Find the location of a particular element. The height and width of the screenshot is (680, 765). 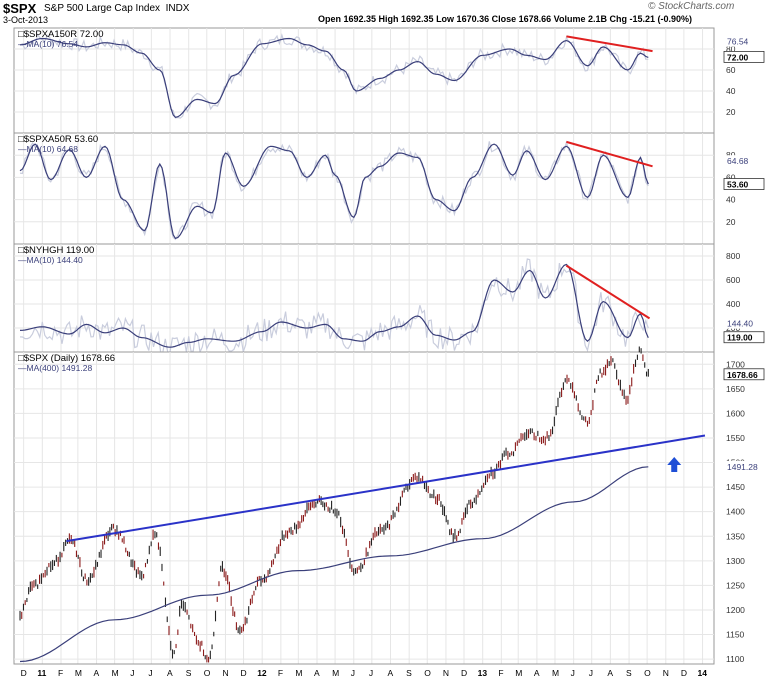

stockcharts-logo: © StockCharts.com is located at coordinates (691, 6).